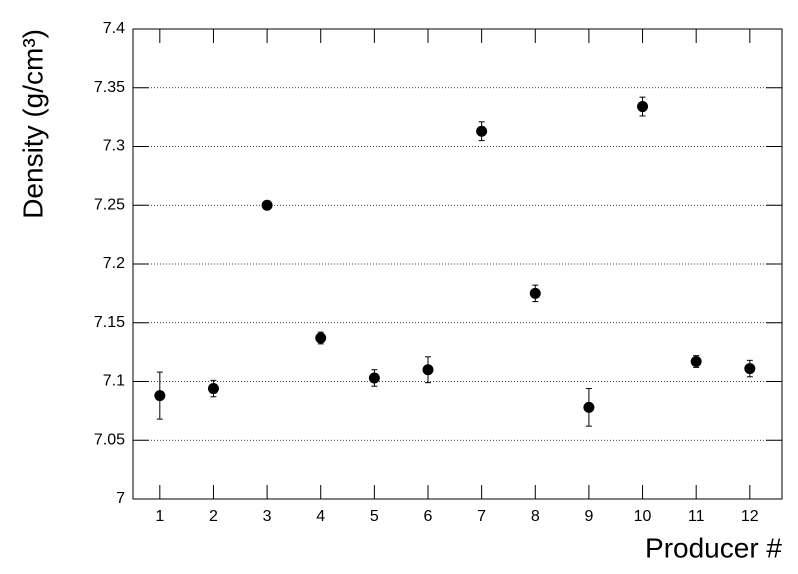  Describe the element at coordinates (428, 516) in the screenshot. I see `x-tick-label: 6` at that location.